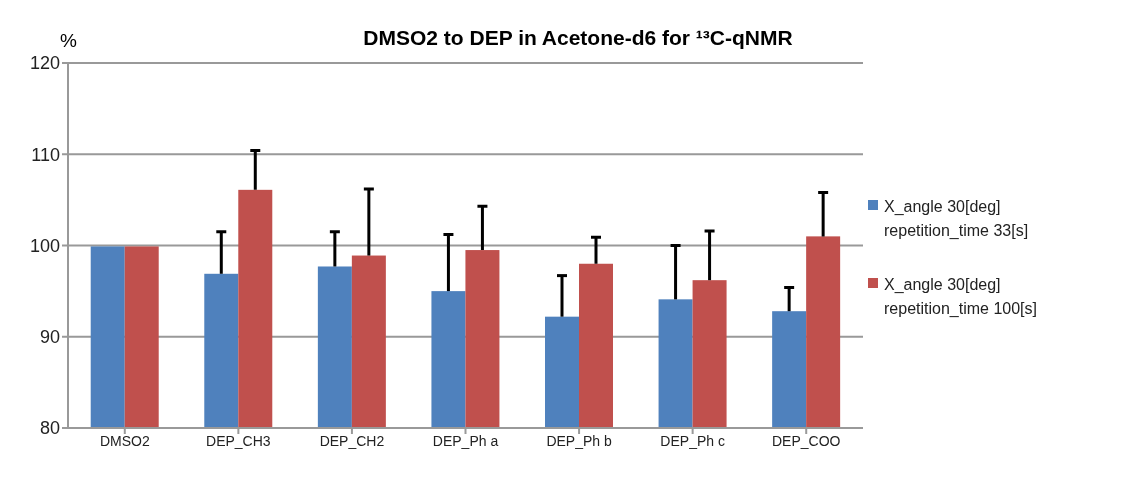 This screenshot has width=1133, height=483. Describe the element at coordinates (806, 440) in the screenshot. I see `x-tick-label: DEP_COO` at that location.